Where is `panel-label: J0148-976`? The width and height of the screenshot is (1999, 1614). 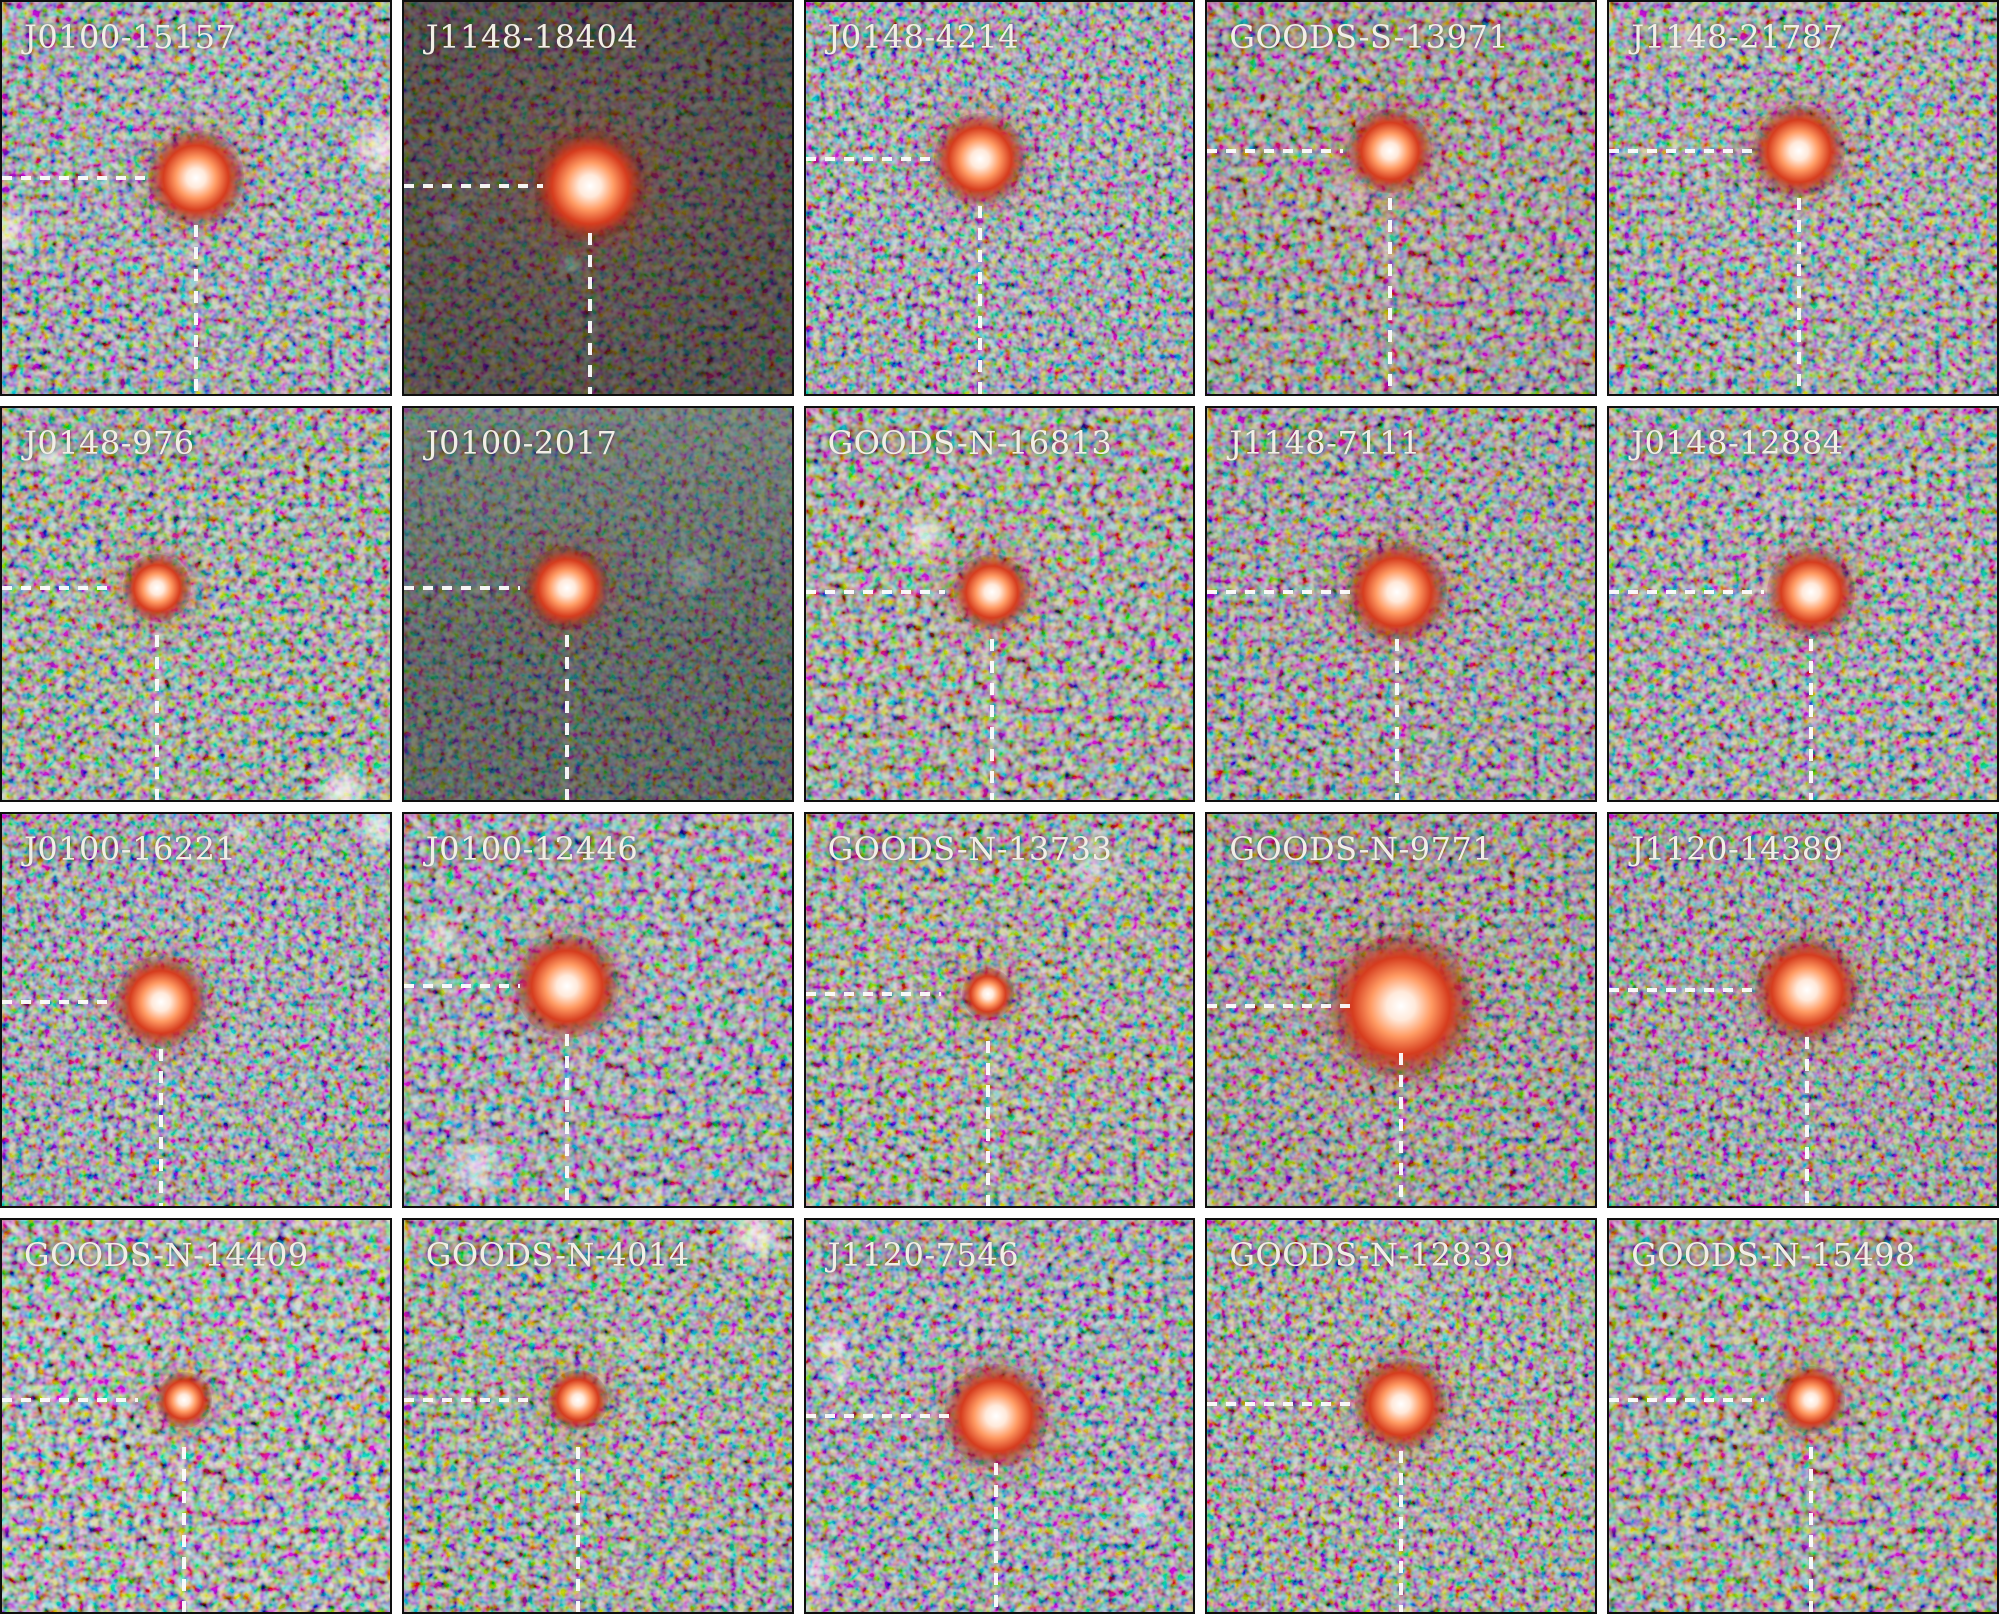 panel-label: J0148-976 is located at coordinates (109, 443).